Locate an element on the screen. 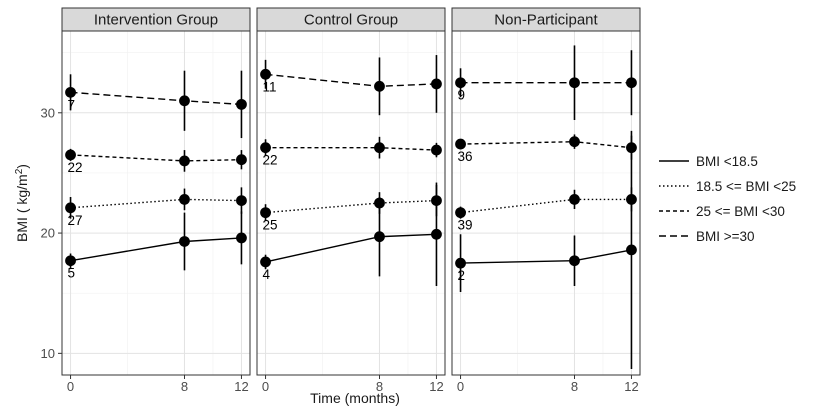 This screenshot has width=813, height=412. sample-size-label: 25 is located at coordinates (270, 225).